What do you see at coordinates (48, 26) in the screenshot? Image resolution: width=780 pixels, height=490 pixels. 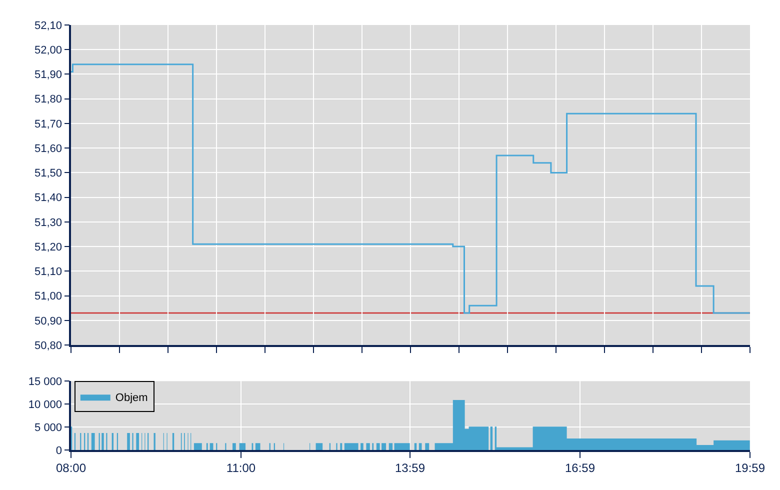 I see `y-tick-label: 52,10` at bounding box center [48, 26].